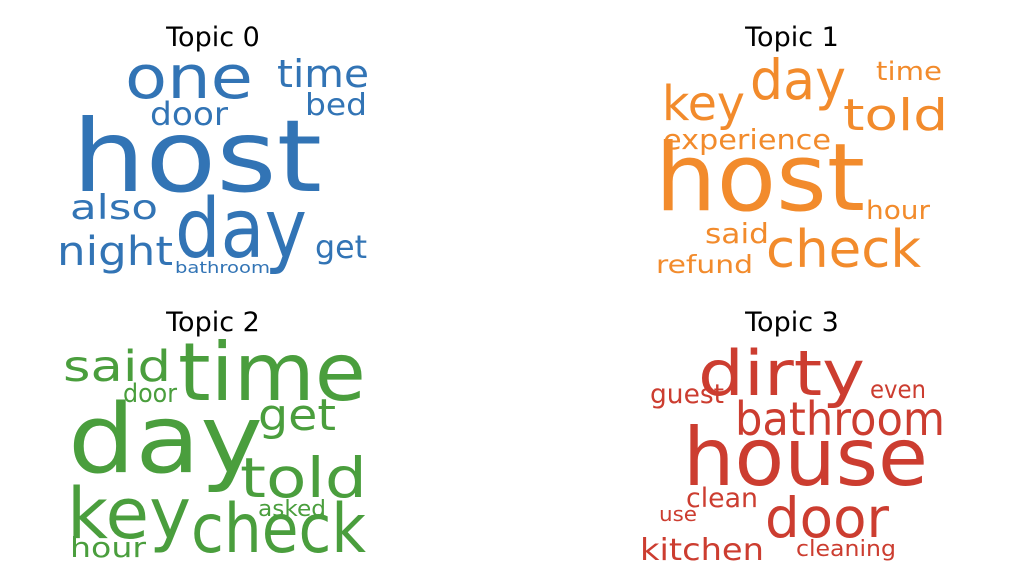 Image resolution: width=1010 pixels, height=587 pixels. What do you see at coordinates (898, 389) in the screenshot?
I see `word-even: even` at bounding box center [898, 389].